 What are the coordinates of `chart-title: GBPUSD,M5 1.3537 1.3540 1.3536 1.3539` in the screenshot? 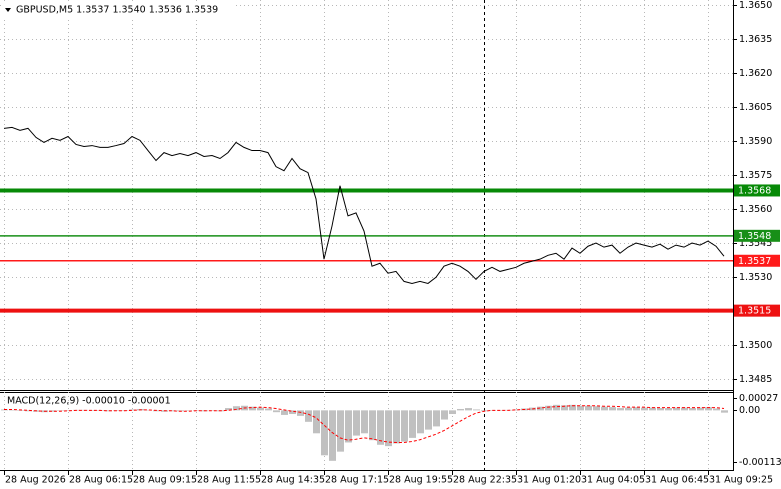 It's located at (117, 10).